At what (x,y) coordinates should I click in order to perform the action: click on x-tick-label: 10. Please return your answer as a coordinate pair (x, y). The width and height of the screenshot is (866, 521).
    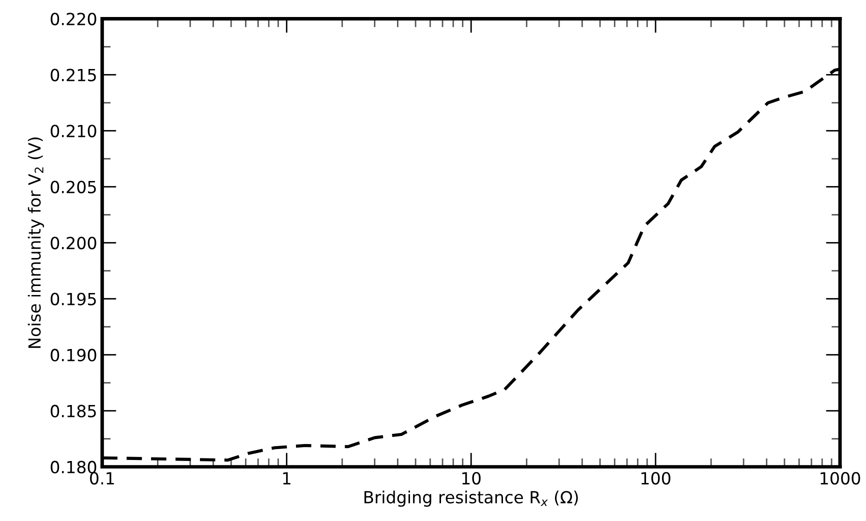
    Looking at the image, I should click on (471, 478).